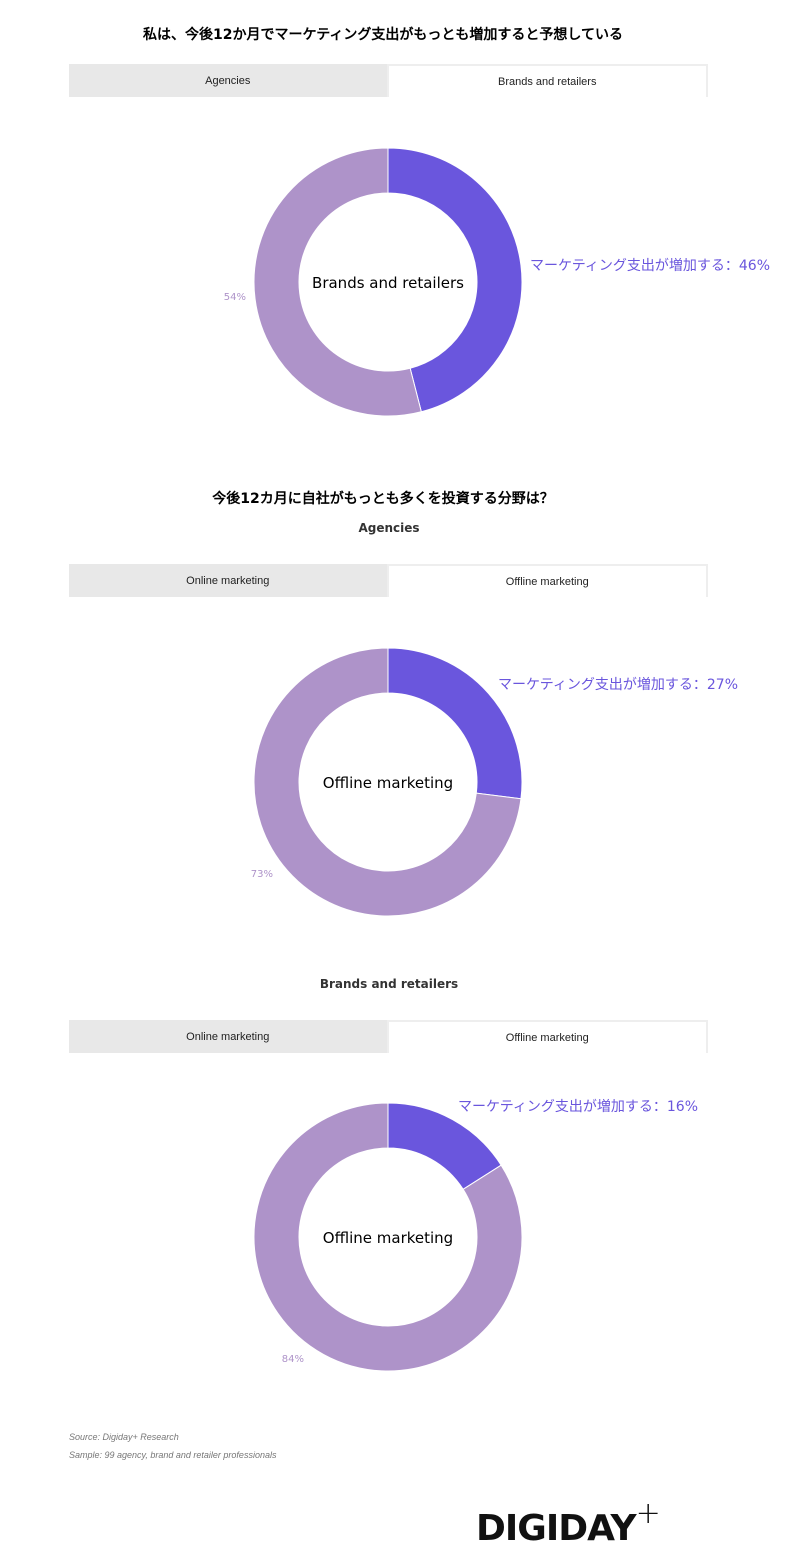  I want to click on donut-center-label: Brands and retailers, so click(388, 283).